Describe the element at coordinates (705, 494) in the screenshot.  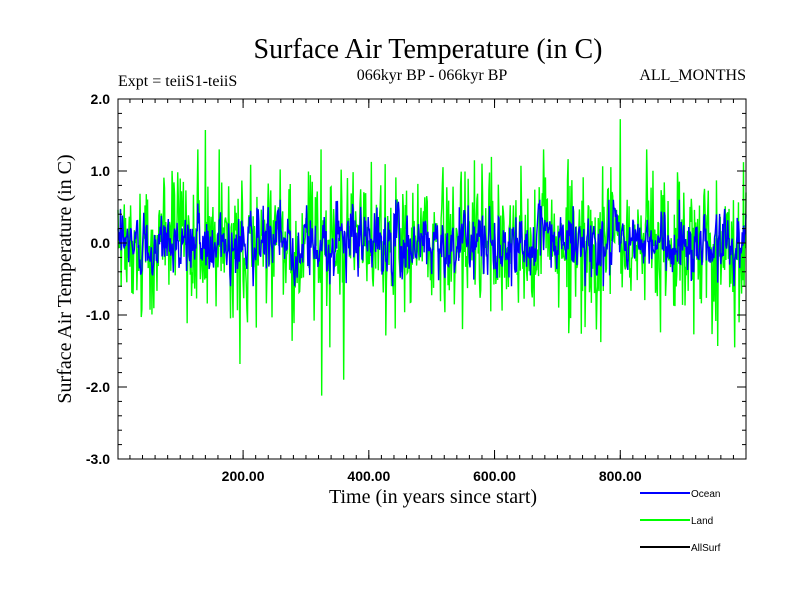
I see `legend-label: Ocean` at that location.